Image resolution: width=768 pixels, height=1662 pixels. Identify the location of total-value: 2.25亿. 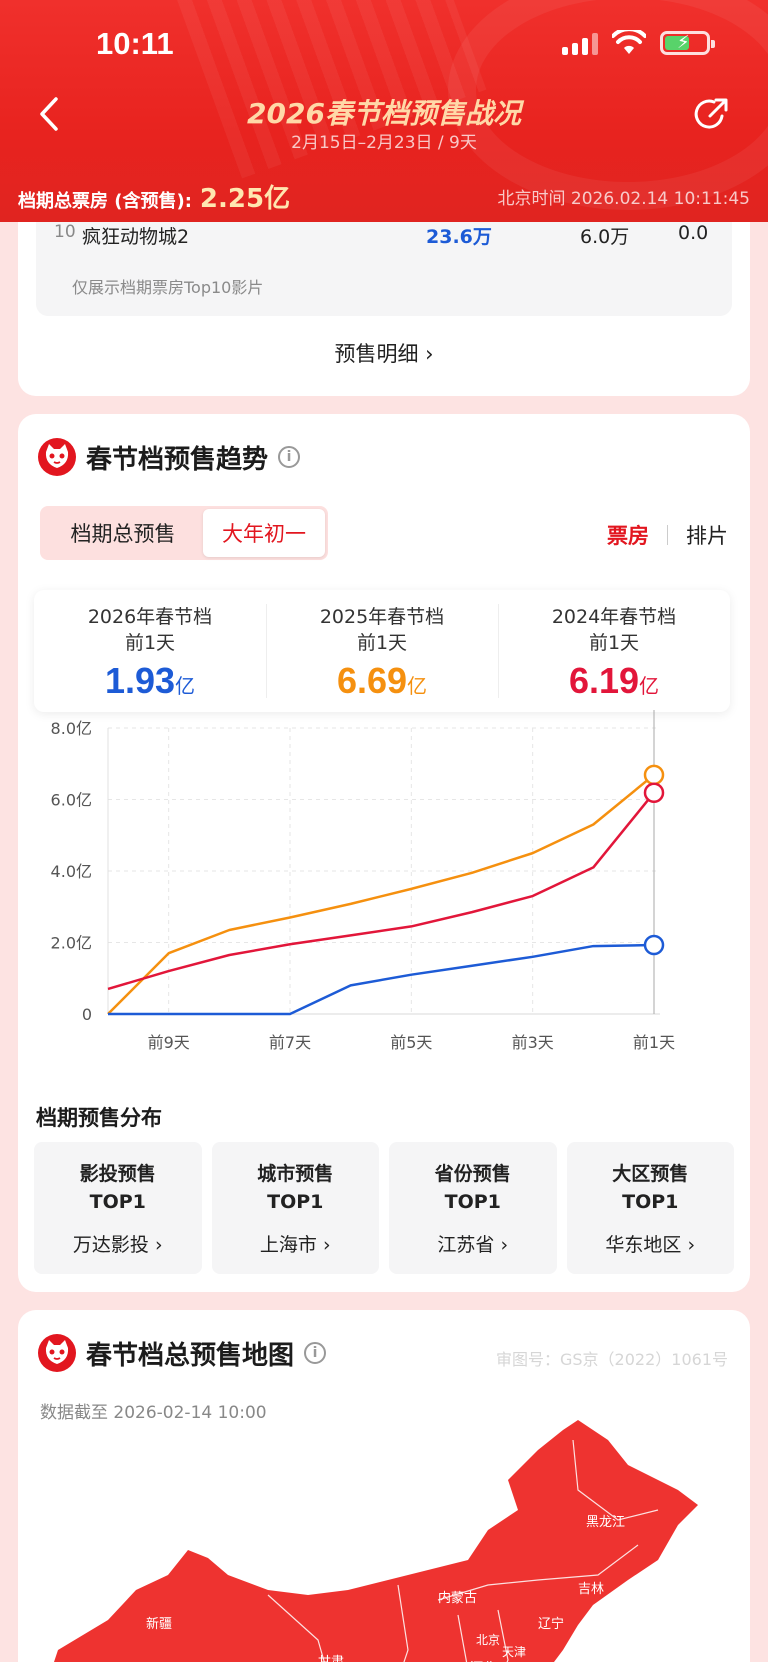
(245, 198).